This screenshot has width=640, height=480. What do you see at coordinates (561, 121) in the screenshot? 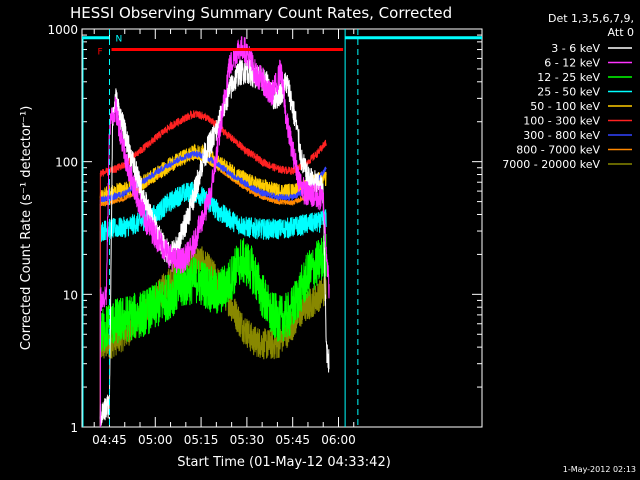
I see `legend-label-5: 100 - 300 keV` at bounding box center [561, 121].